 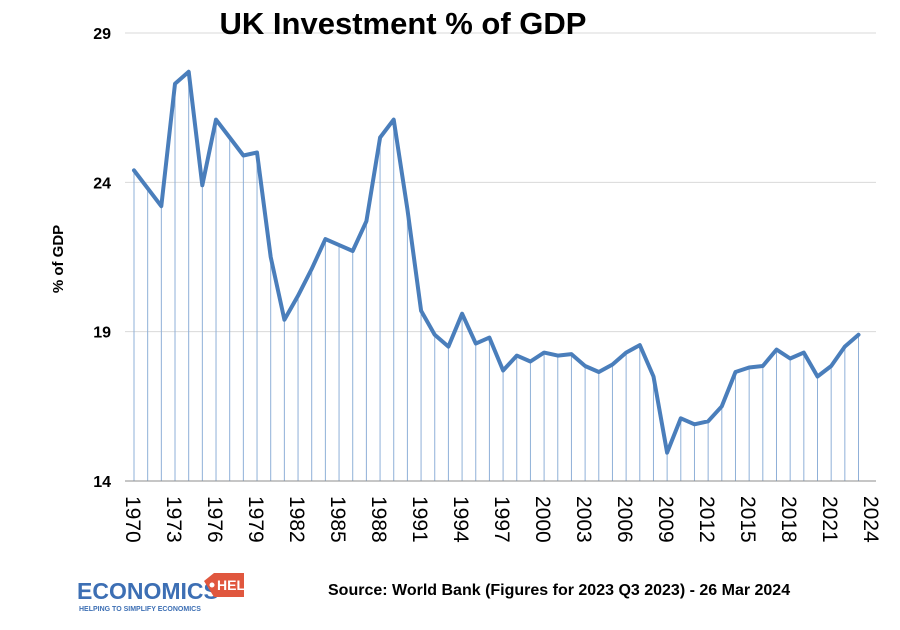 I want to click on logo-badge-hole-icon, so click(x=212, y=585).